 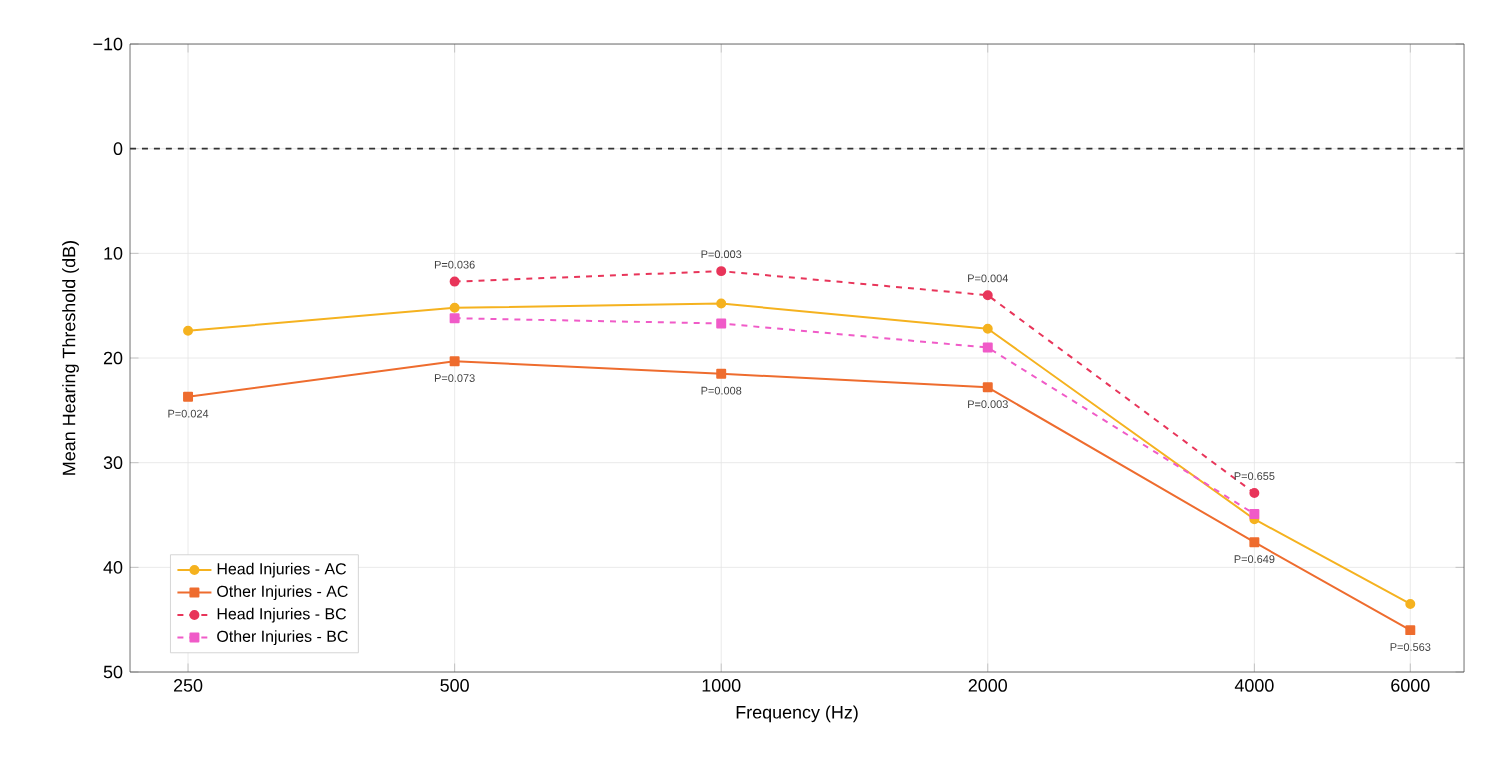 I want to click on x-tick-label: 250, so click(x=188, y=685).